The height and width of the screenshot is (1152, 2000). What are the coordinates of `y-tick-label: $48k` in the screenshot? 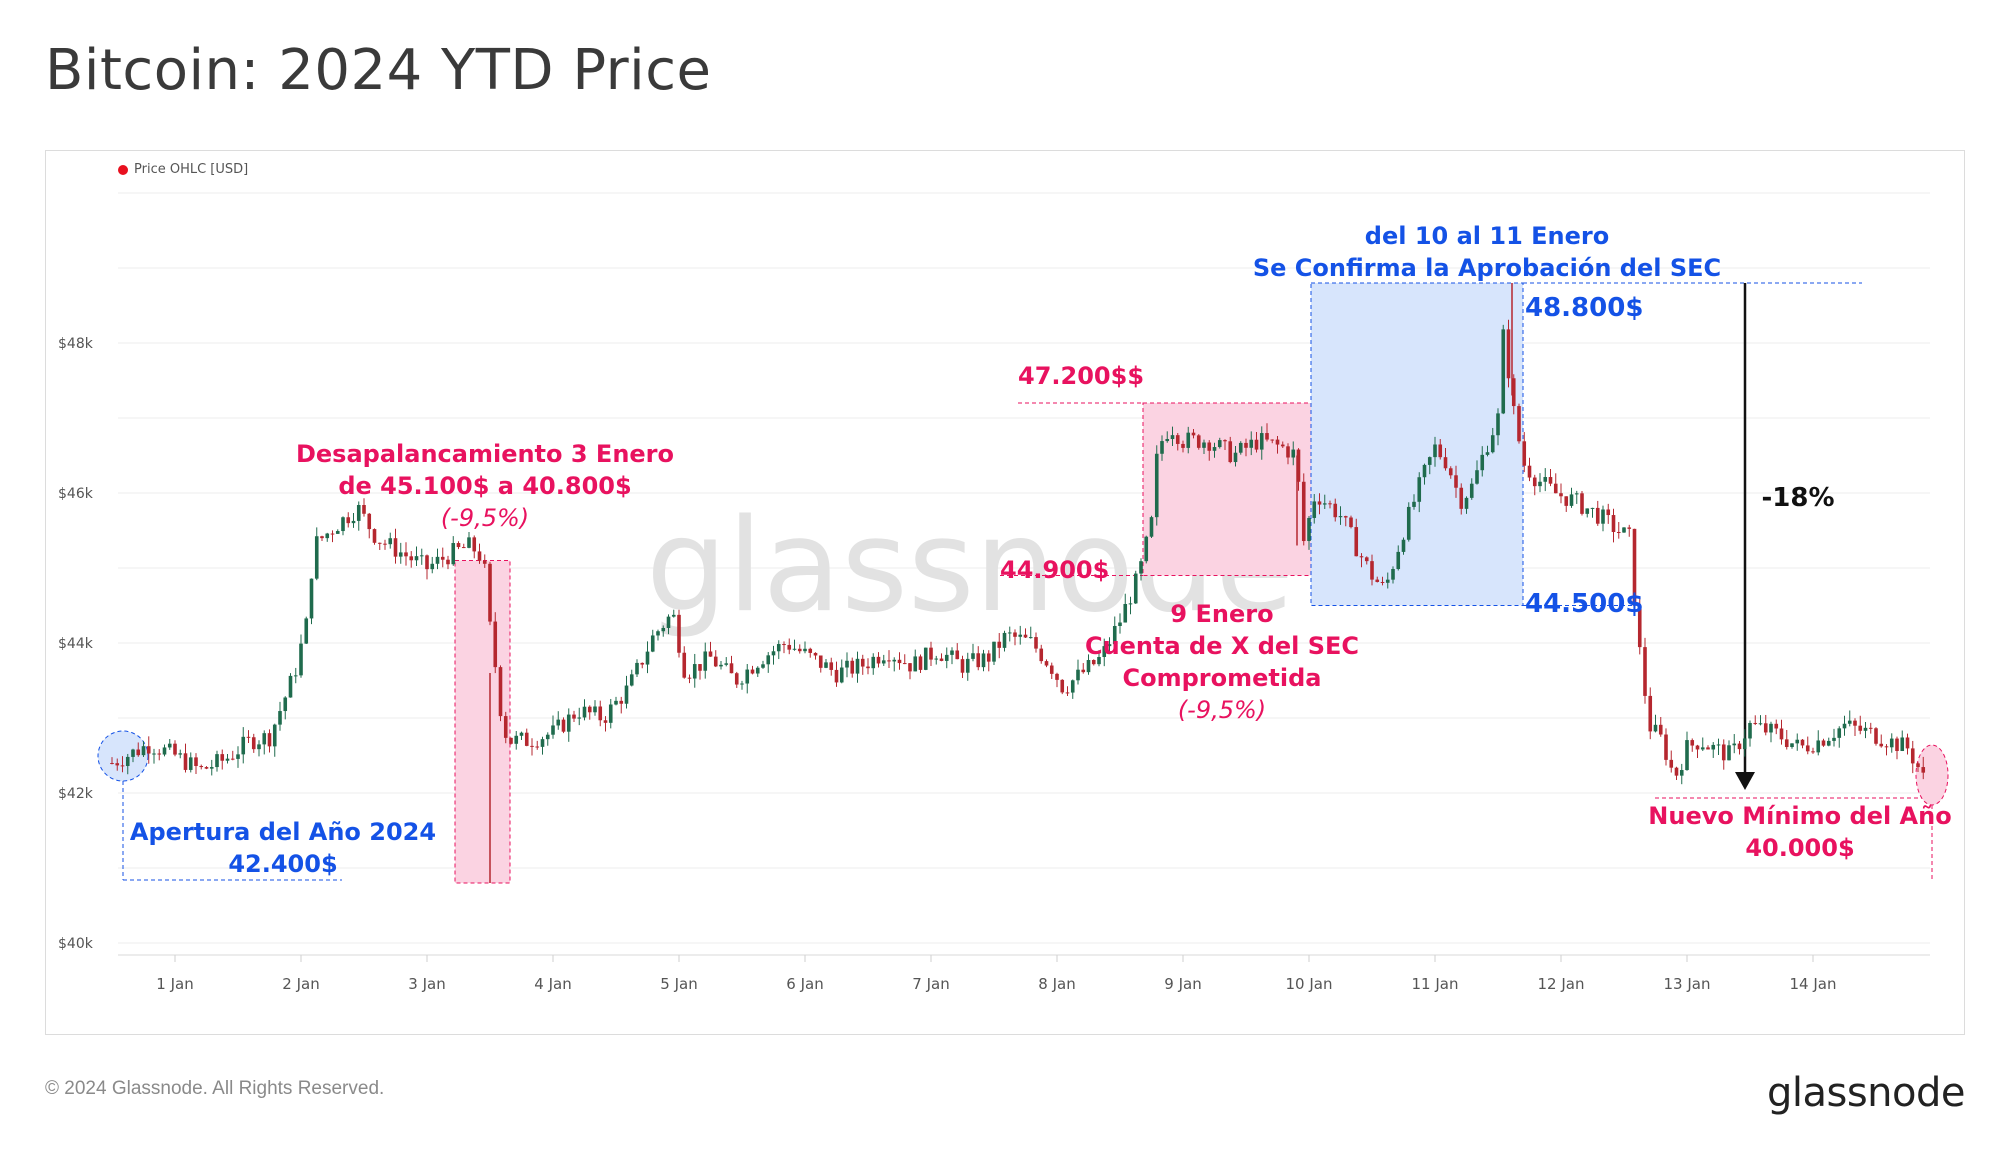 It's located at (76, 344).